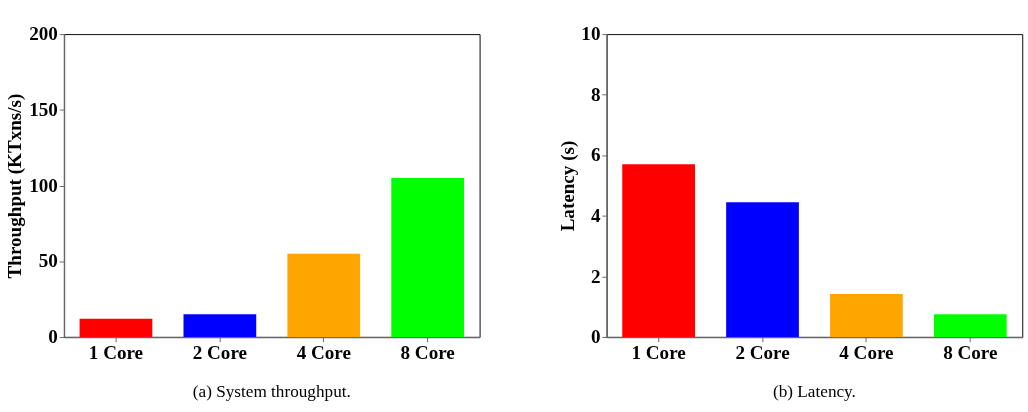 The image size is (1028, 412). What do you see at coordinates (595, 216) in the screenshot?
I see `y-tick-label: 4` at bounding box center [595, 216].